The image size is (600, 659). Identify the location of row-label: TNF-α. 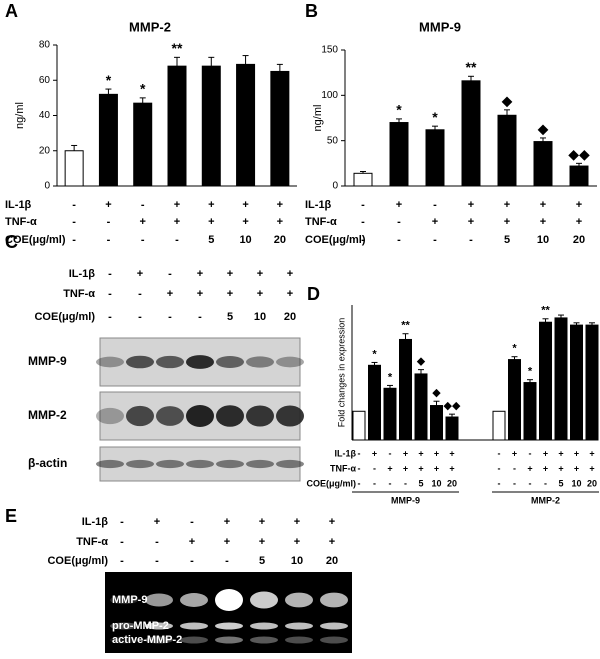
(21, 222).